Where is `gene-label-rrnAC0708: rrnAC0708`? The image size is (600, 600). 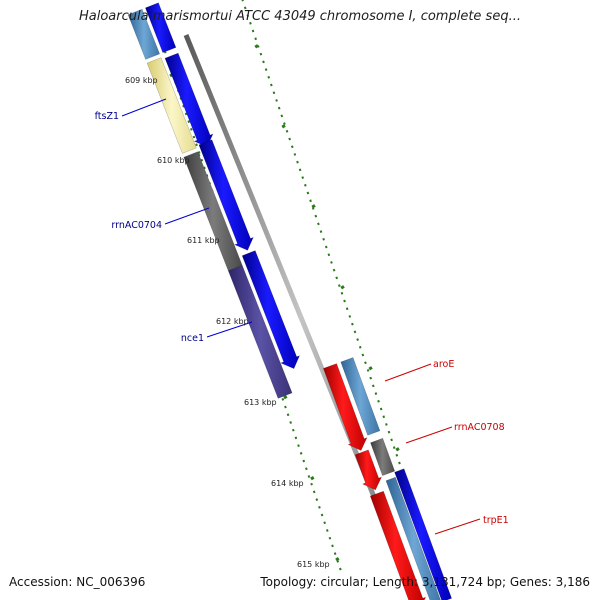
gene-label-rrnAC0708: rrnAC0708 is located at coordinates (479, 427).